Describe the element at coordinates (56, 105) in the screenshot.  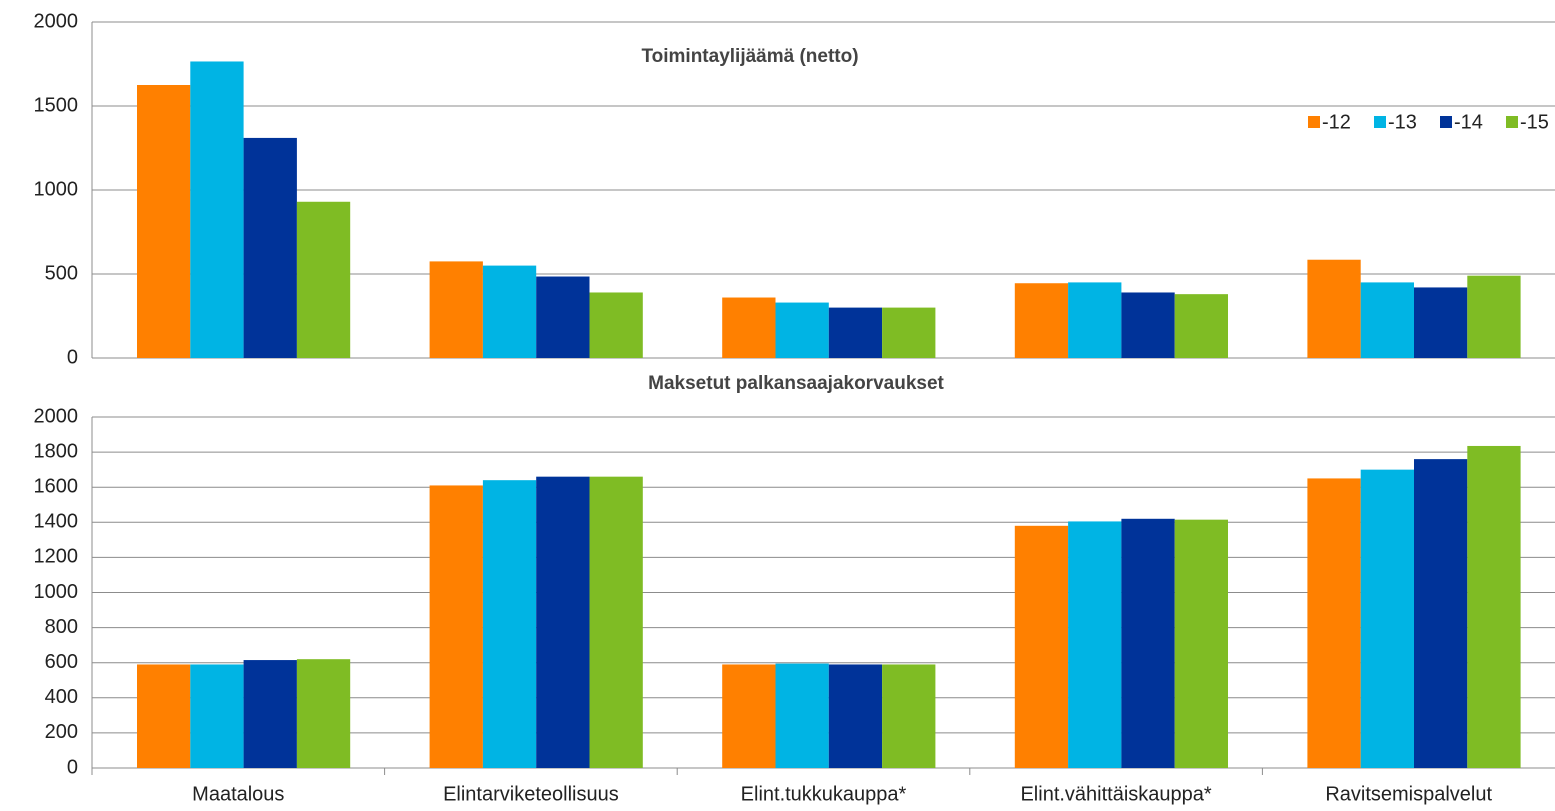
I see `y-tick-label: 1500` at that location.